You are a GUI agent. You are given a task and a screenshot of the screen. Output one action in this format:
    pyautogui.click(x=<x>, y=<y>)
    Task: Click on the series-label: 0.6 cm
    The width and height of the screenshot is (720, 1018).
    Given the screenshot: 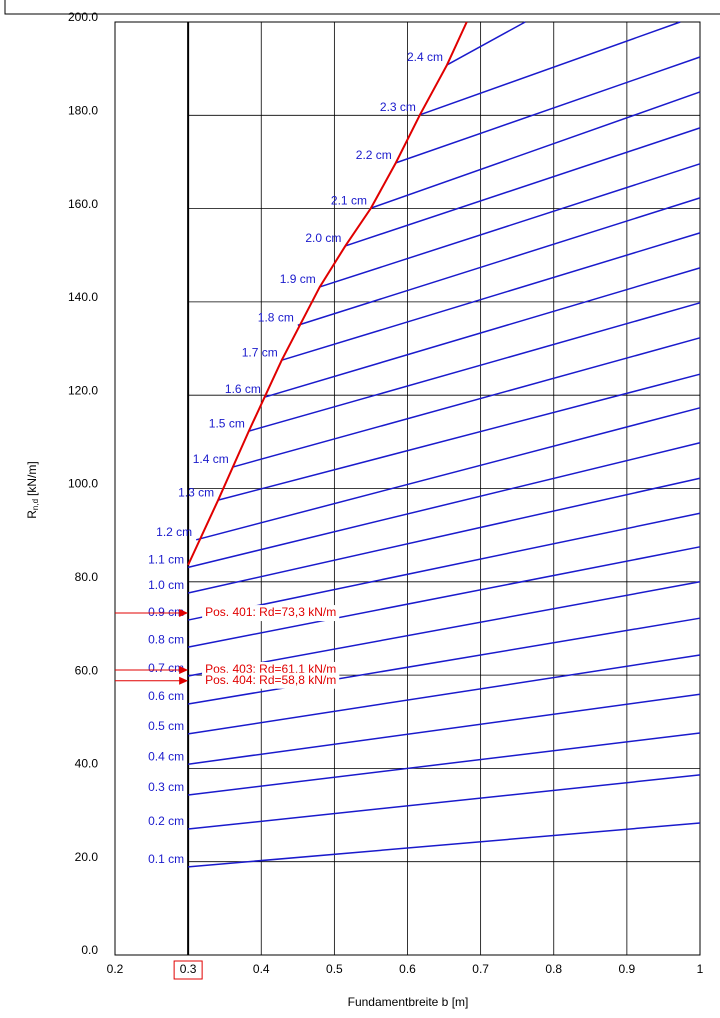 What is the action you would take?
    pyautogui.click(x=166, y=696)
    